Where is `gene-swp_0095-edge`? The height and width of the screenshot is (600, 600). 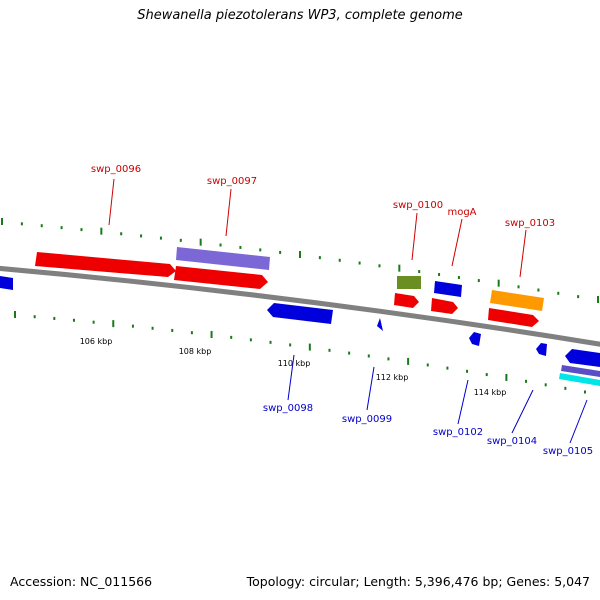 gene-swp_0095-edge is located at coordinates (6, 283).